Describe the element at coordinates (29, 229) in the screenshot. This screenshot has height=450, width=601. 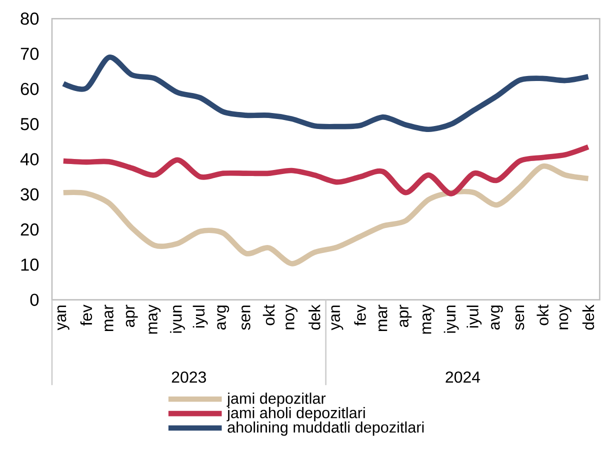
I see `y-tick-label: 20` at that location.